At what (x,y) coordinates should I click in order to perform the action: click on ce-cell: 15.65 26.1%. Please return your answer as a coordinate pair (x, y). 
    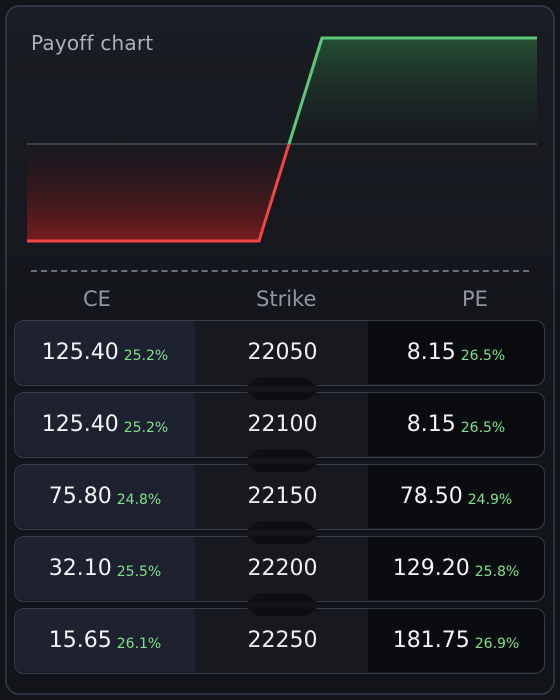
    Looking at the image, I should click on (105, 640).